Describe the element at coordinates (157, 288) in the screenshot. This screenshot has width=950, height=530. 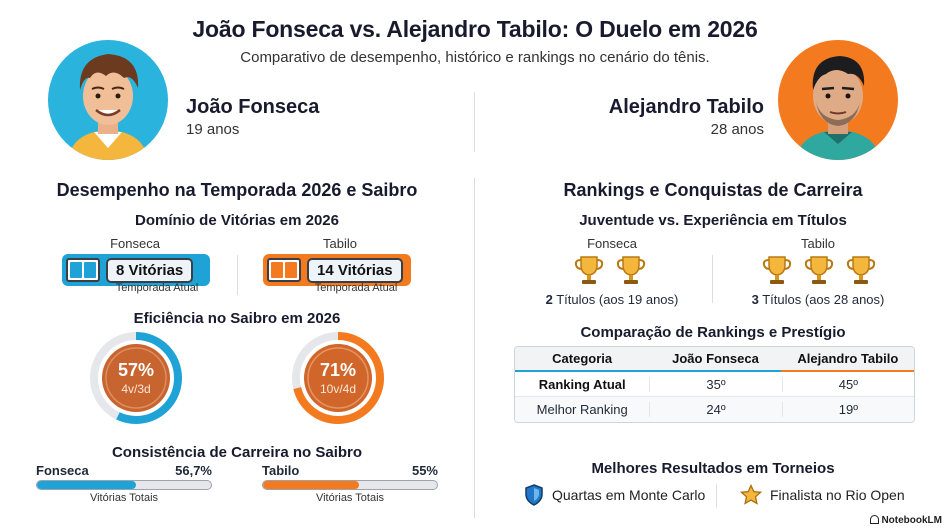
I see `wins-fonseca-caption: Temporada Atual` at that location.